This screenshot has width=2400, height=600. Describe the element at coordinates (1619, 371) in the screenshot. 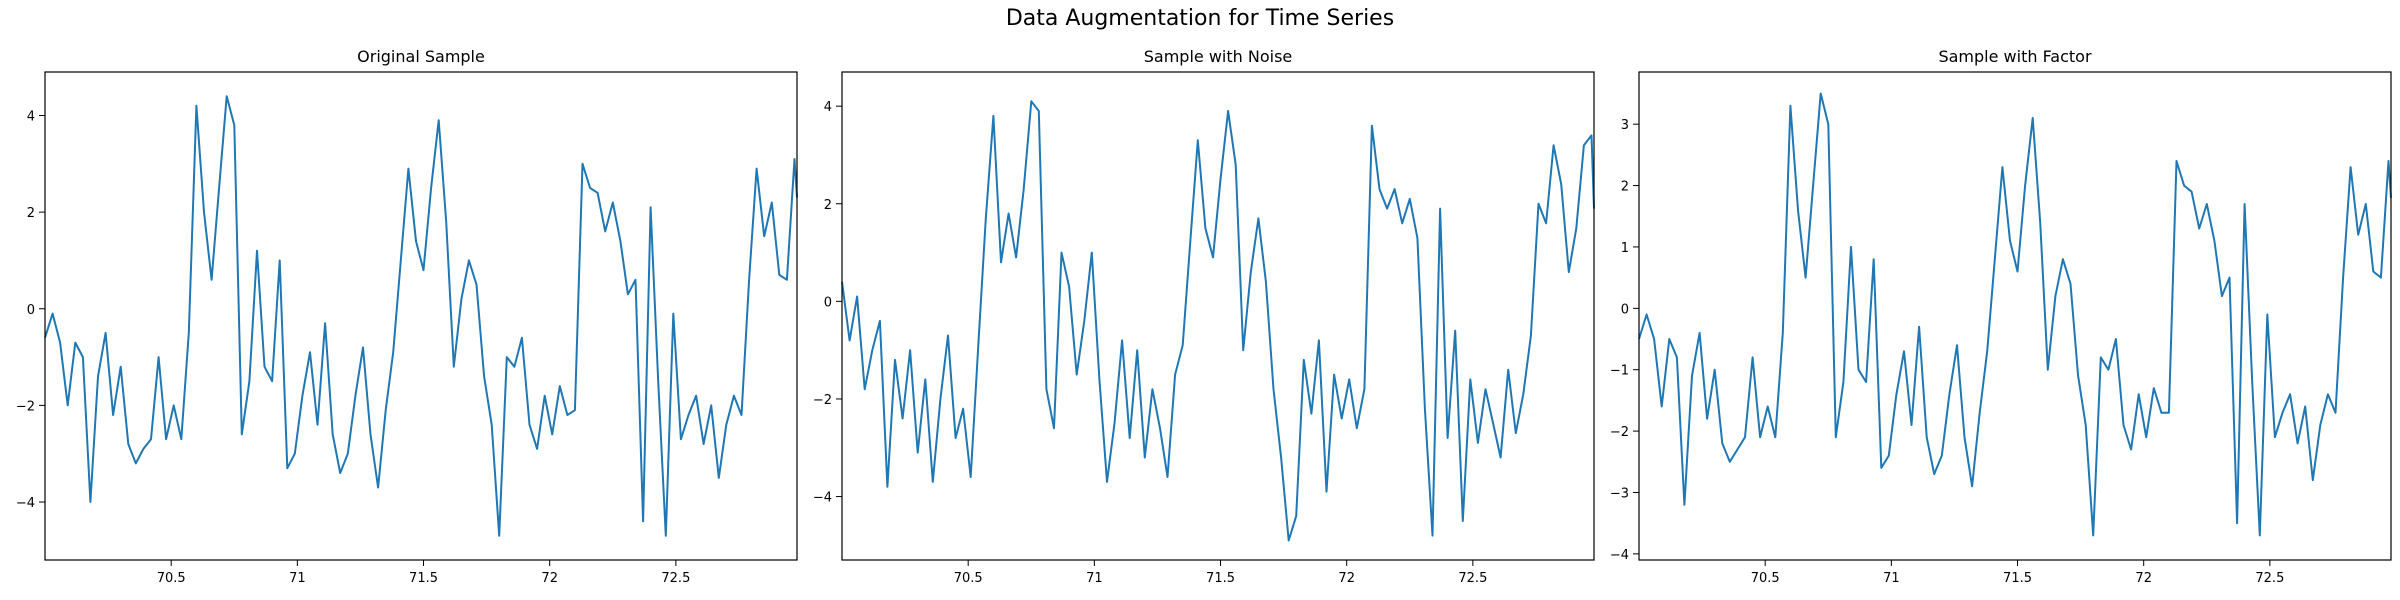

I see `y-tick-label: −1` at that location.